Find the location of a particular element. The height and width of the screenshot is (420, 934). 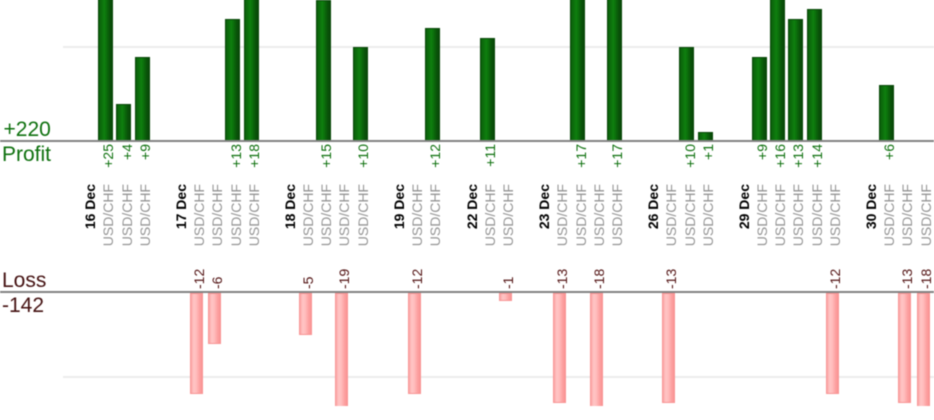

profit-value-label: +6 is located at coordinates (889, 152).